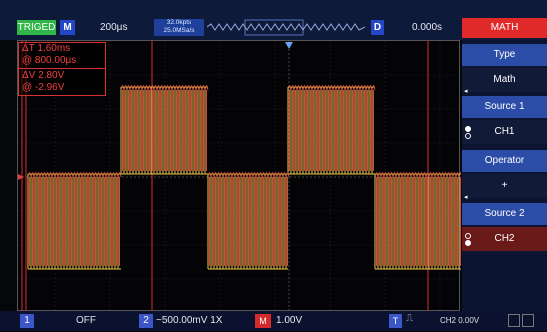  I want to click on delta-volt-readout: ΔV 2.80V, so click(43, 75).